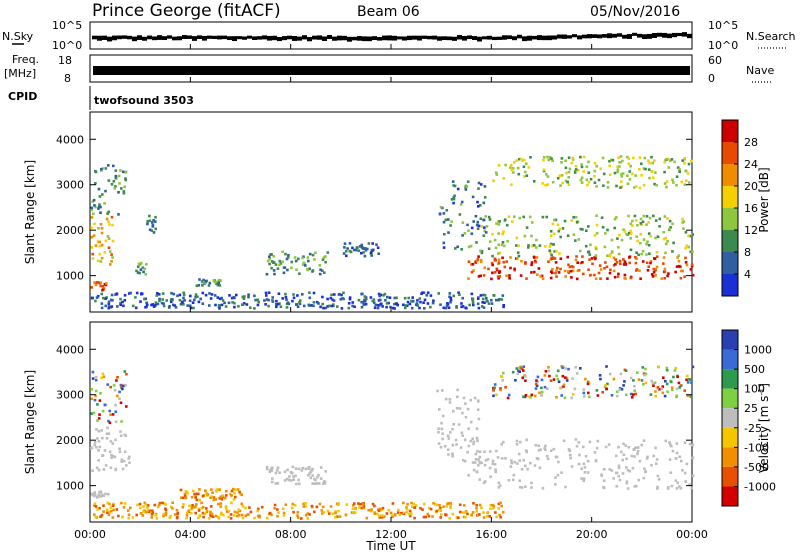 The height and width of the screenshot is (554, 800). What do you see at coordinates (70, 230) in the screenshot?
I see `y-tick-label: 2000` at bounding box center [70, 230].